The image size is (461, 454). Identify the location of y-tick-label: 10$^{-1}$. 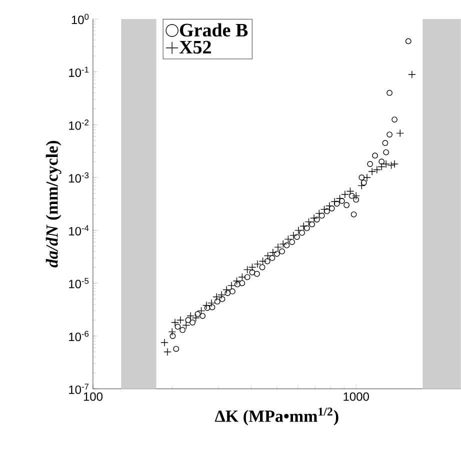
(79, 72).